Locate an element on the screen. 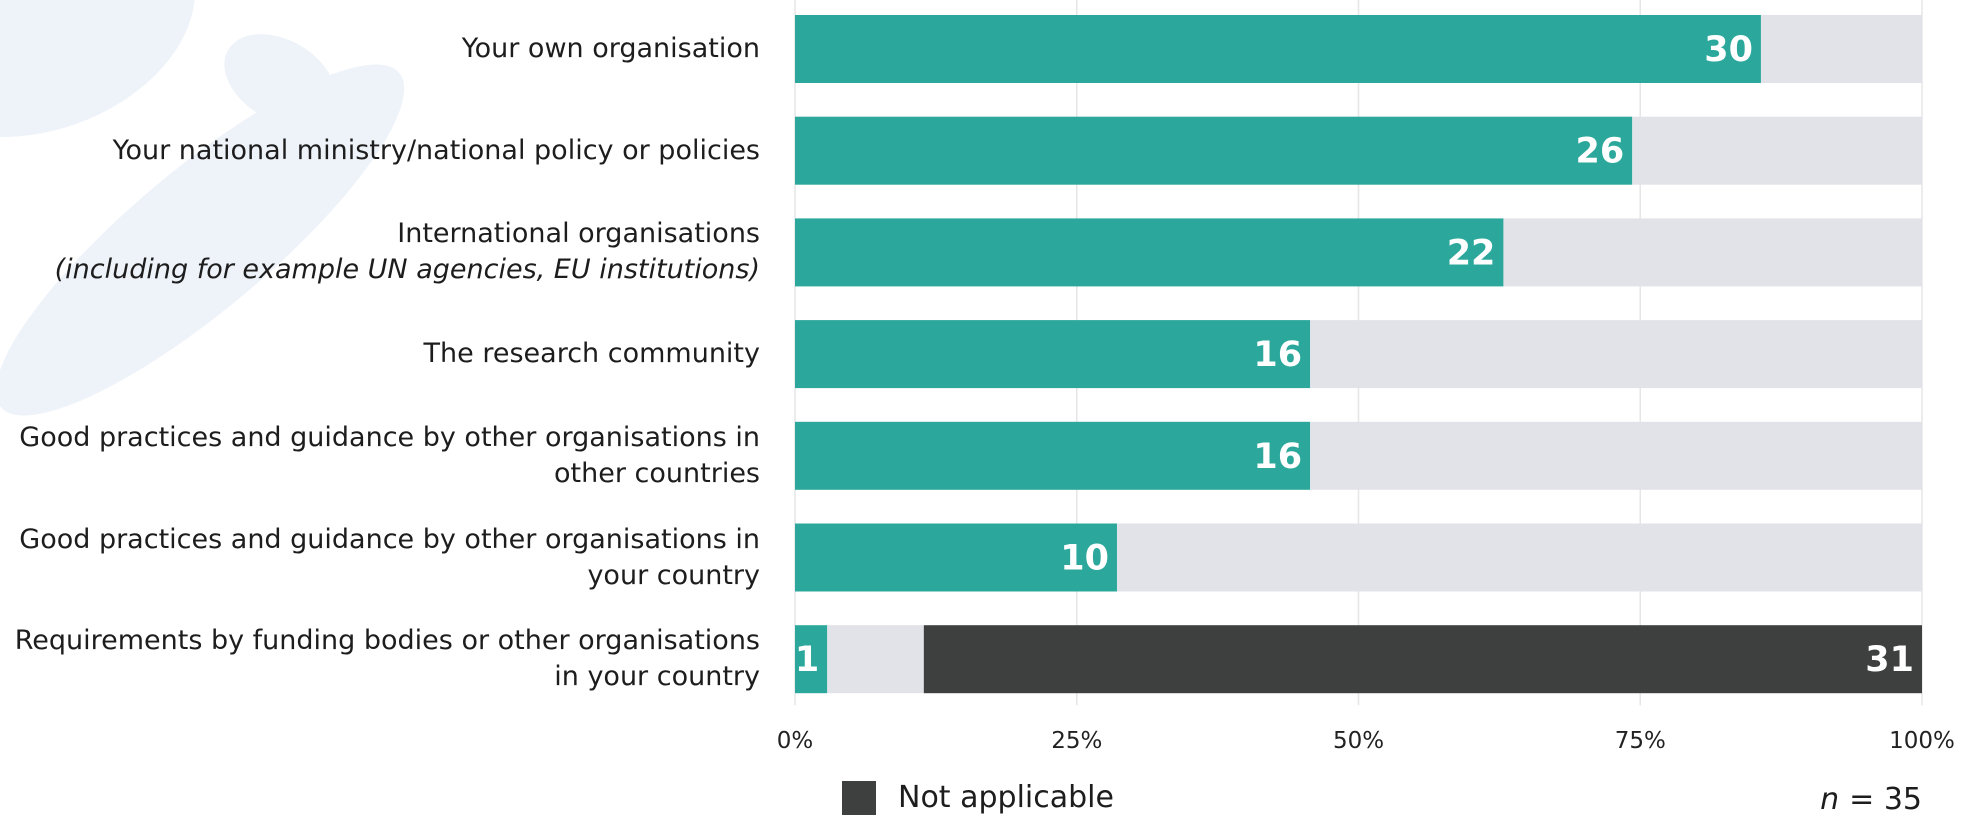  x-tick-label: 100% is located at coordinates (1922, 741).